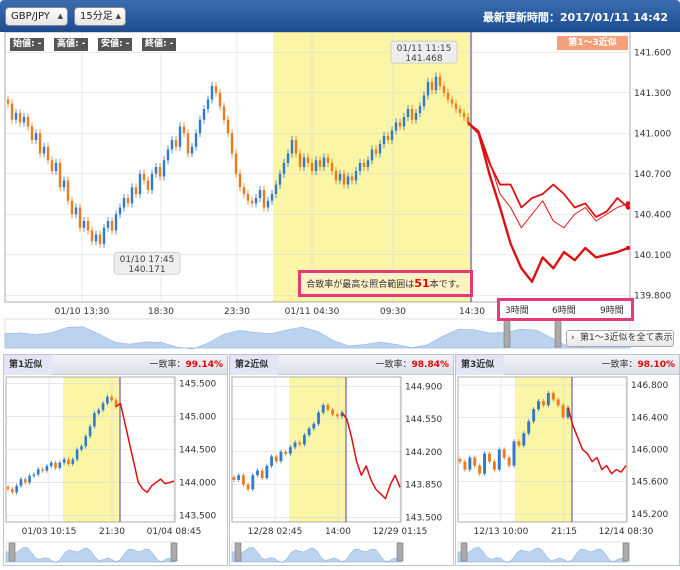  Describe the element at coordinates (628, 248) in the screenshot. I see `forecast-end-marker` at that location.